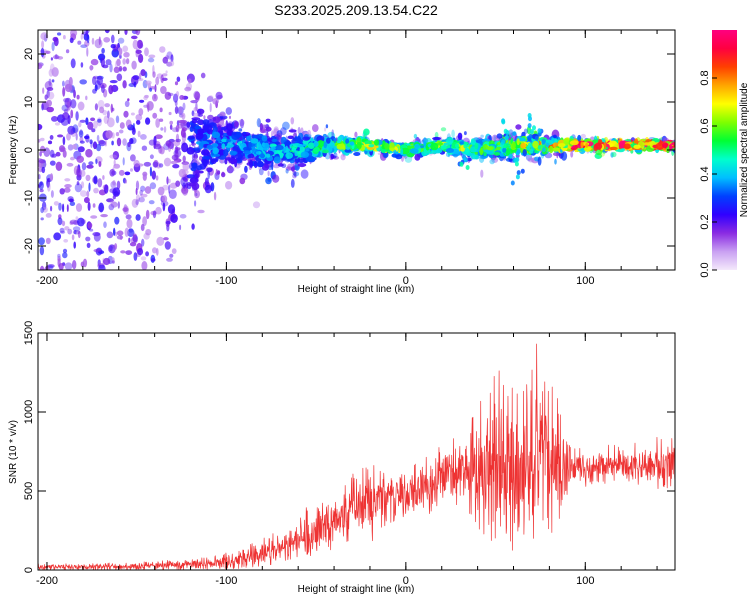  Describe the element at coordinates (705, 77) in the screenshot. I see `colorbar-tick-label: 0.8` at that location.